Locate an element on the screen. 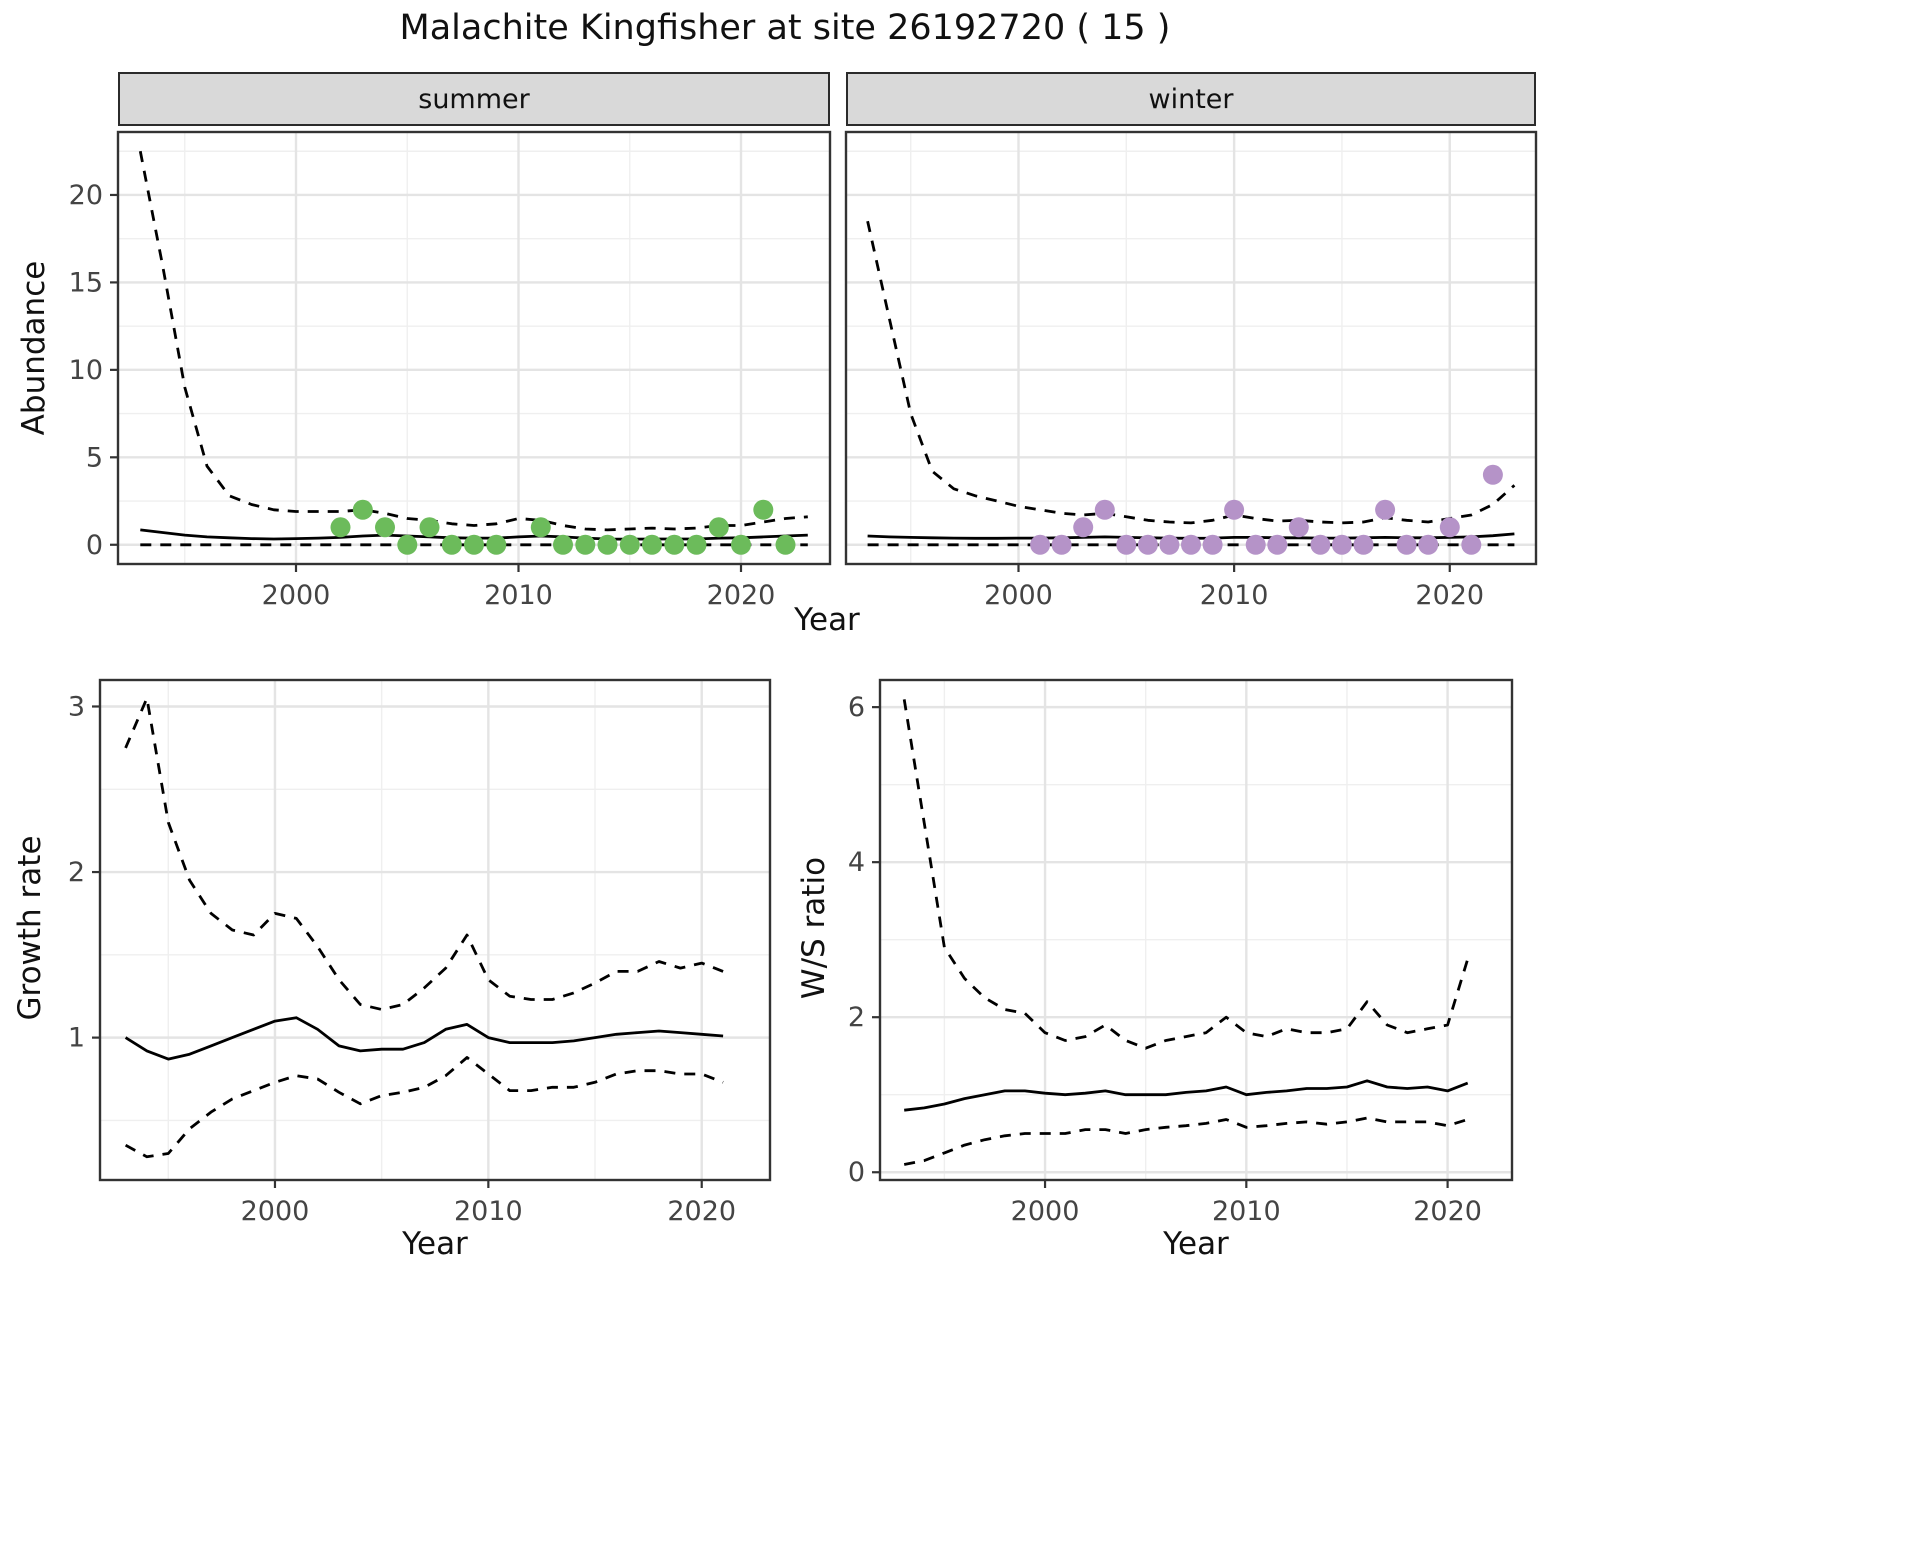 This screenshot has width=1920, height=1560. svg-text: 5 is located at coordinates (94, 457).